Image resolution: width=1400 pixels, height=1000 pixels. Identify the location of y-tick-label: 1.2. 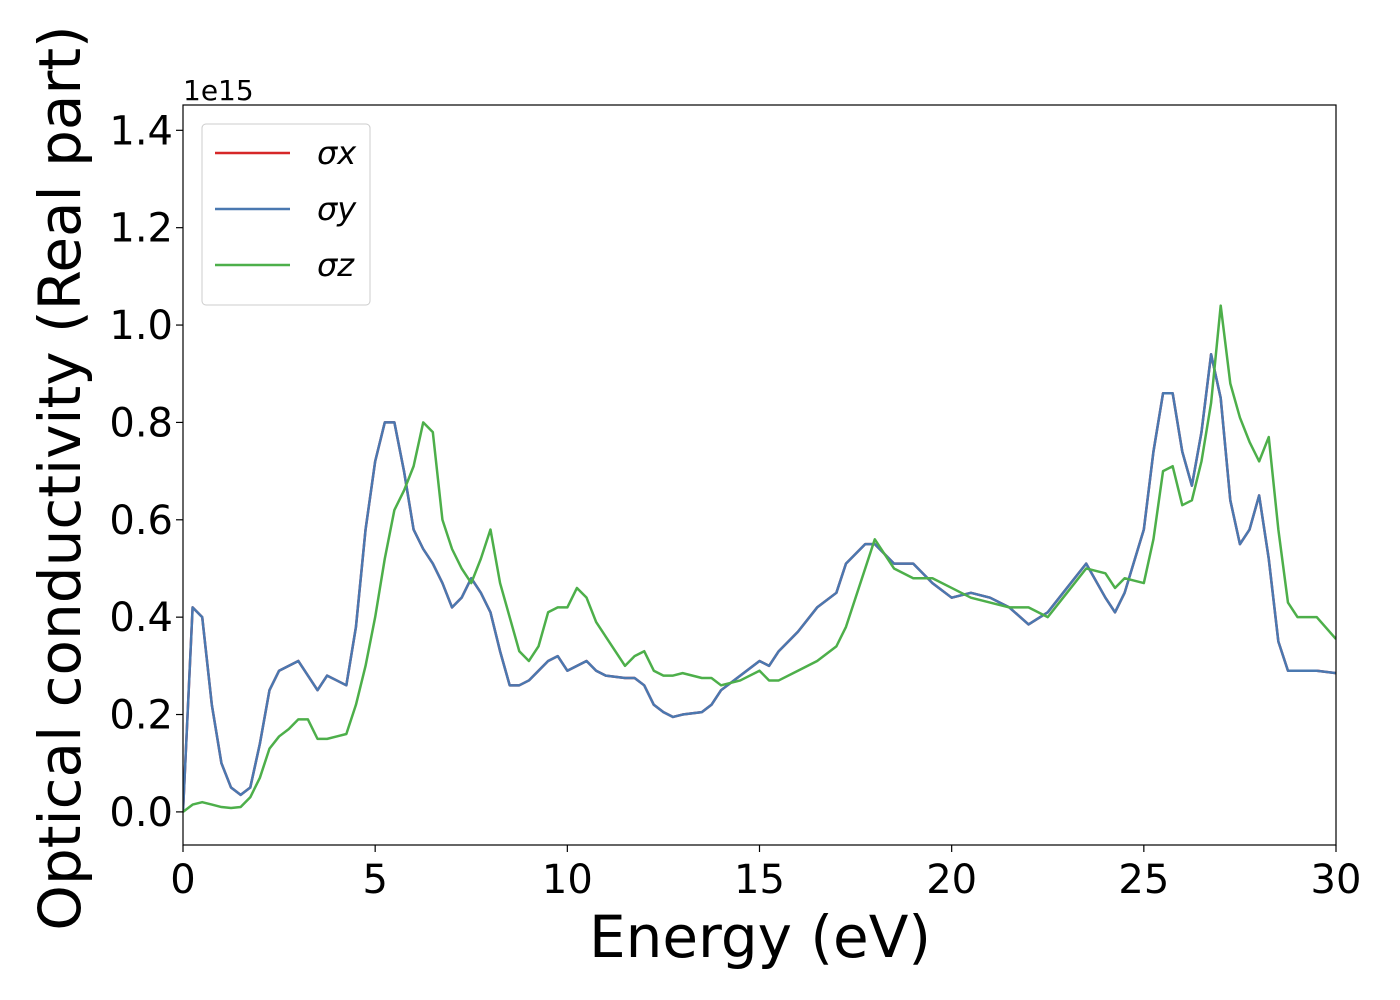
(141, 229).